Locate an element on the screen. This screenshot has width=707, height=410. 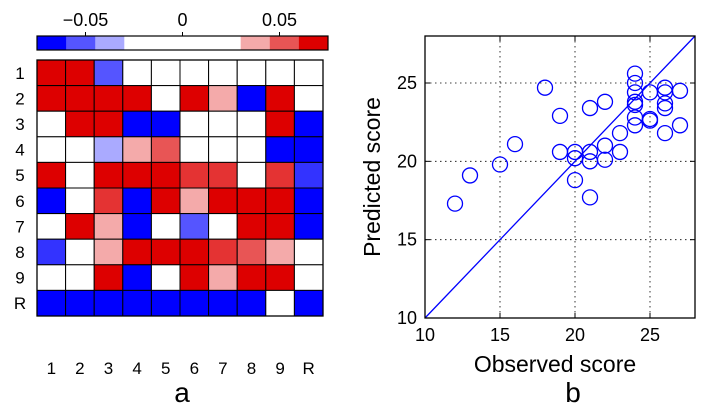
heatmap-col-label: 9 is located at coordinates (279, 368).